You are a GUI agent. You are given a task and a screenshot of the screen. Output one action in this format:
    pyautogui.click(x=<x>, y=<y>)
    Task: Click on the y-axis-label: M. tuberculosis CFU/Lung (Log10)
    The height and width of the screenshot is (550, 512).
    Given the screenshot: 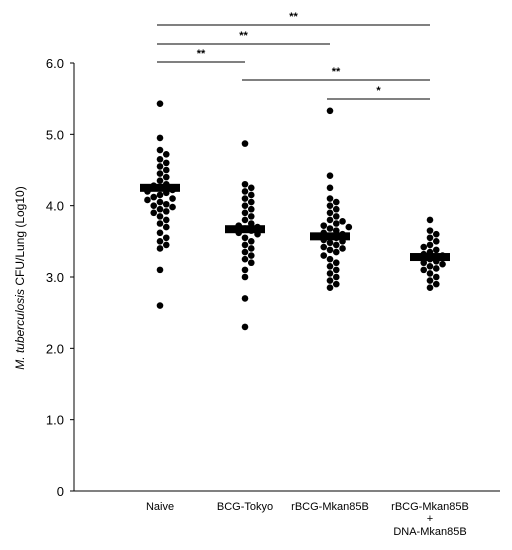 What is the action you would take?
    pyautogui.click(x=20, y=277)
    